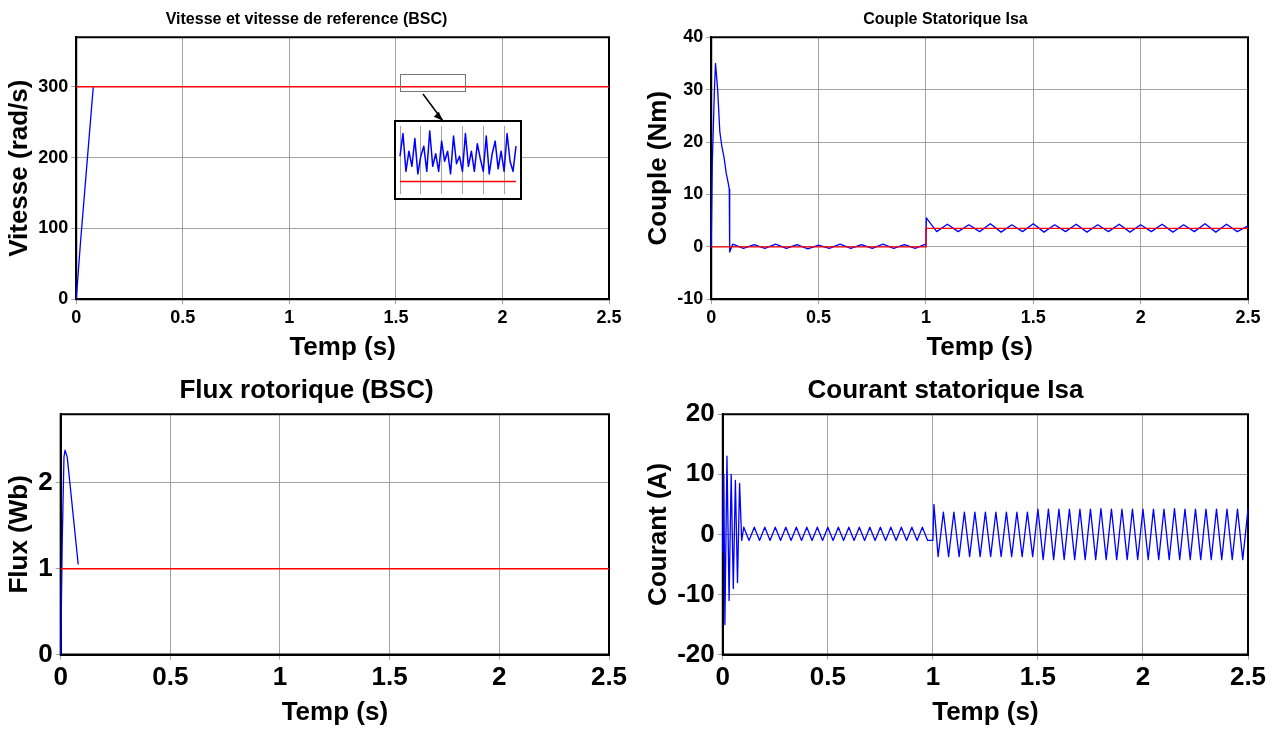 The image size is (1278, 731). Describe the element at coordinates (656, 534) in the screenshot. I see `y-axis-title: Courant (A)` at that location.